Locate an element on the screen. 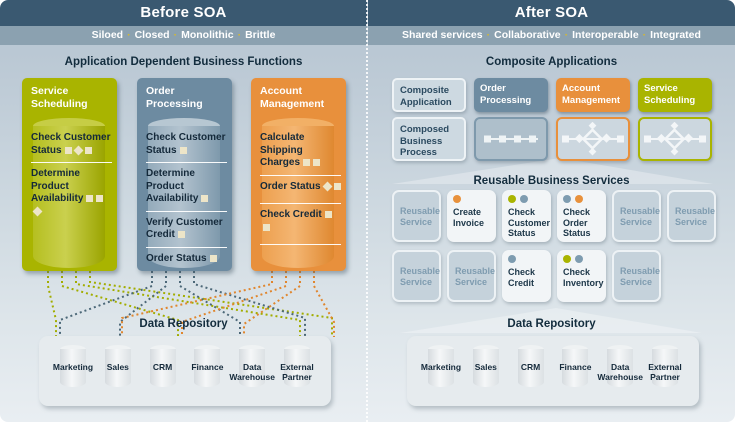 The height and width of the screenshot is (422, 735). check-order-status-box: Check Order Status is located at coordinates (581, 216).